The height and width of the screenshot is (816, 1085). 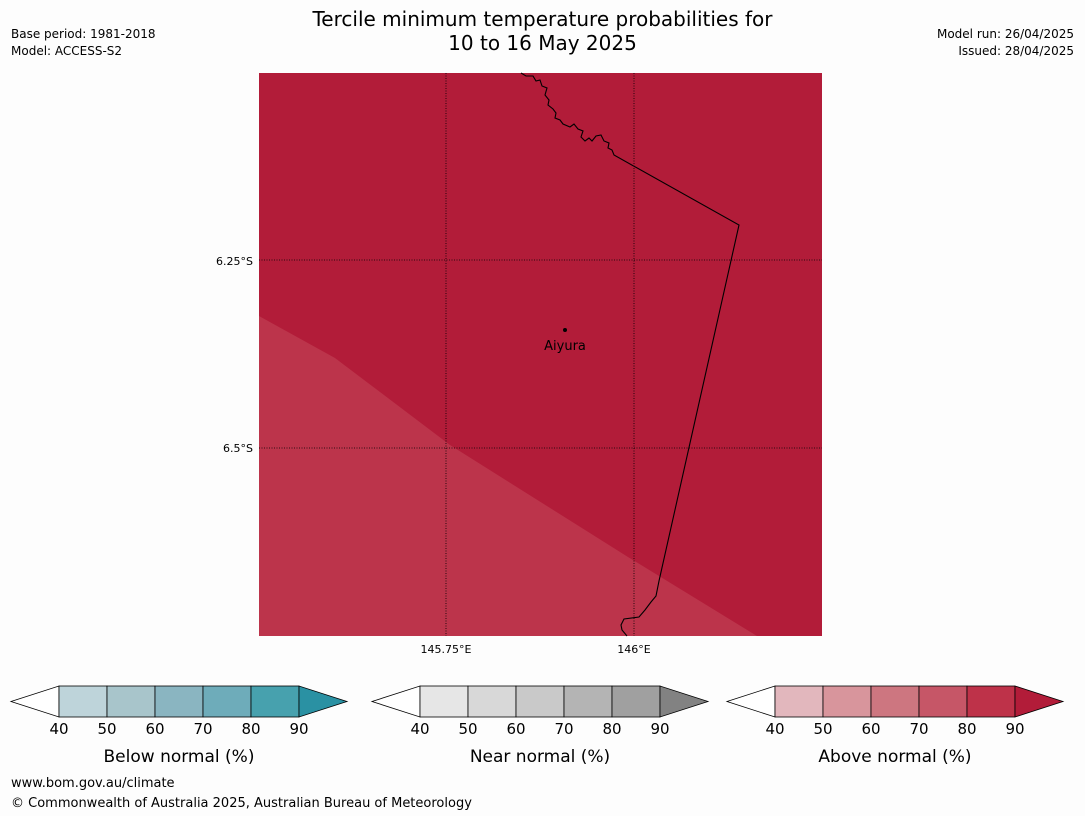 What do you see at coordinates (540, 726) in the screenshot?
I see `legend-near-normal: 40 50 60 70 80 90 Near normal (%)` at bounding box center [540, 726].